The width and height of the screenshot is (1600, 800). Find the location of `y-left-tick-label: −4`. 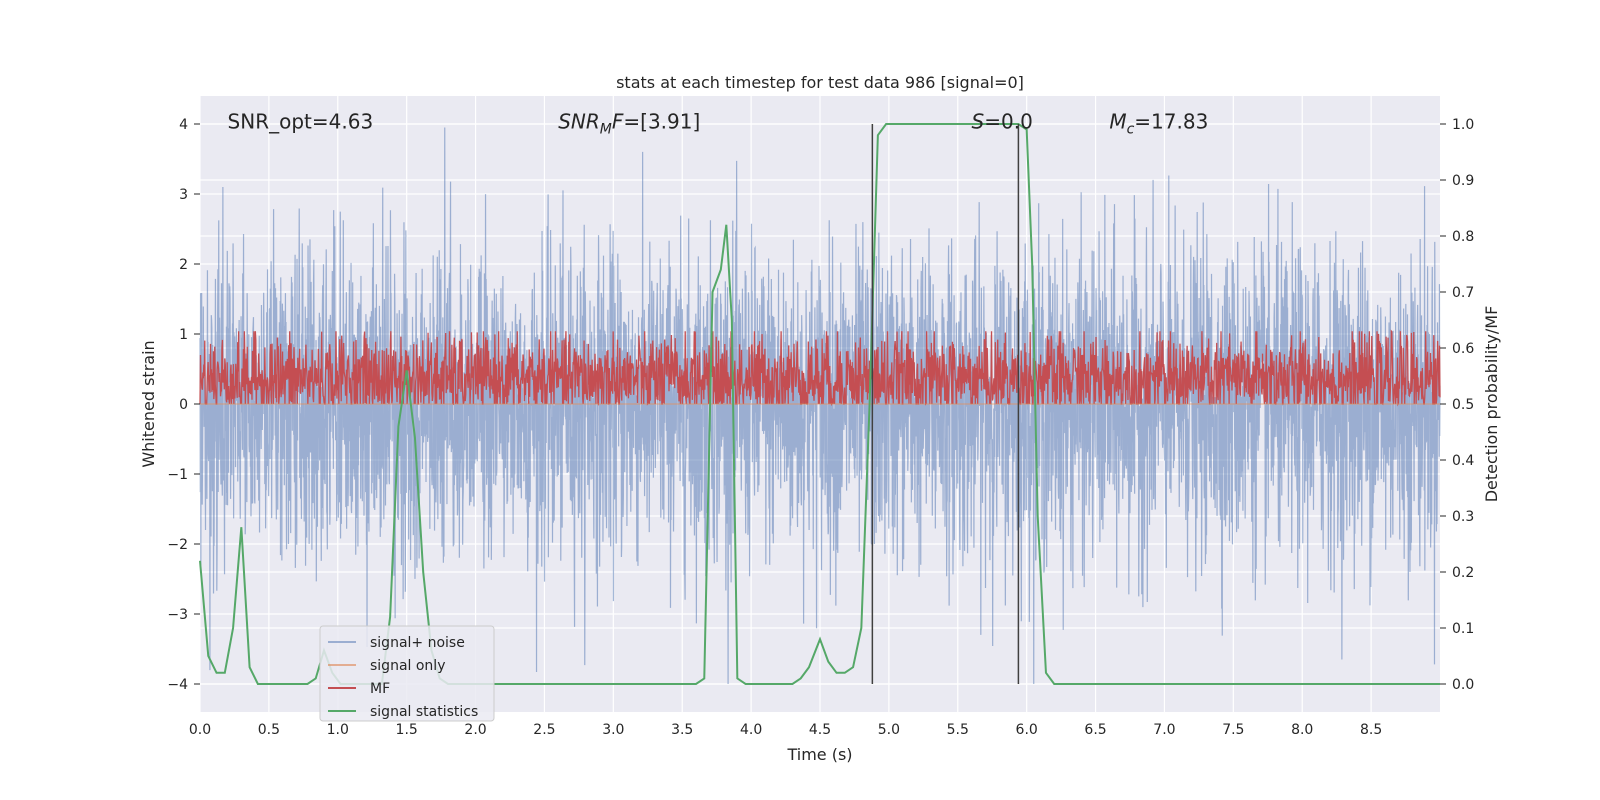

y-left-tick-label: −4 is located at coordinates (177, 685).